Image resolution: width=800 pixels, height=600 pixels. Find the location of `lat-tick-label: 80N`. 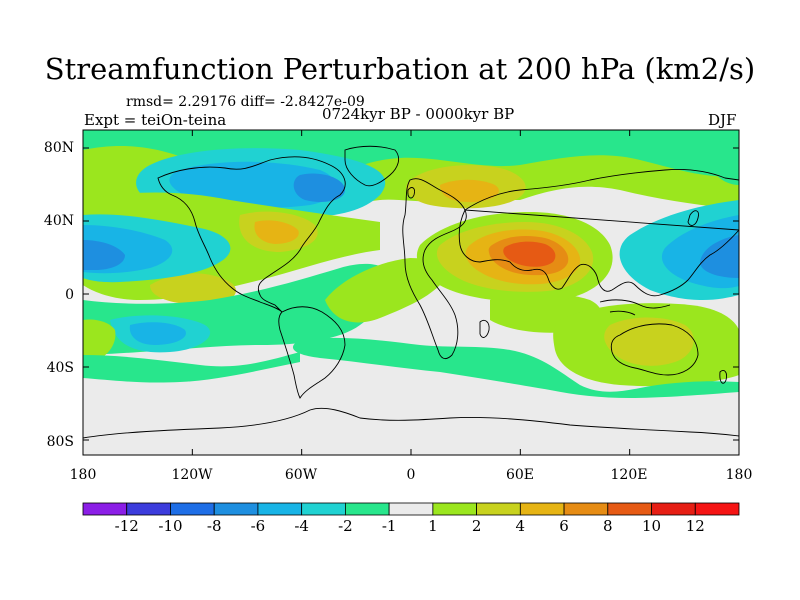

lat-tick-label: 80N is located at coordinates (58, 148).